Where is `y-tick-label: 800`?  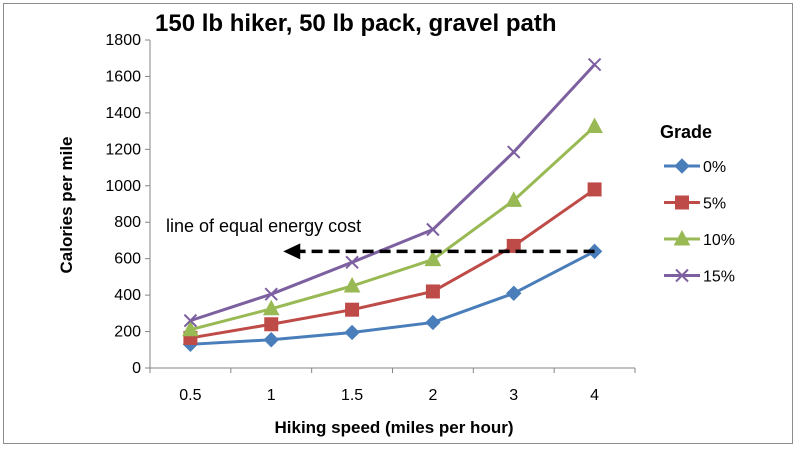 y-tick-label: 800 is located at coordinates (127, 222).